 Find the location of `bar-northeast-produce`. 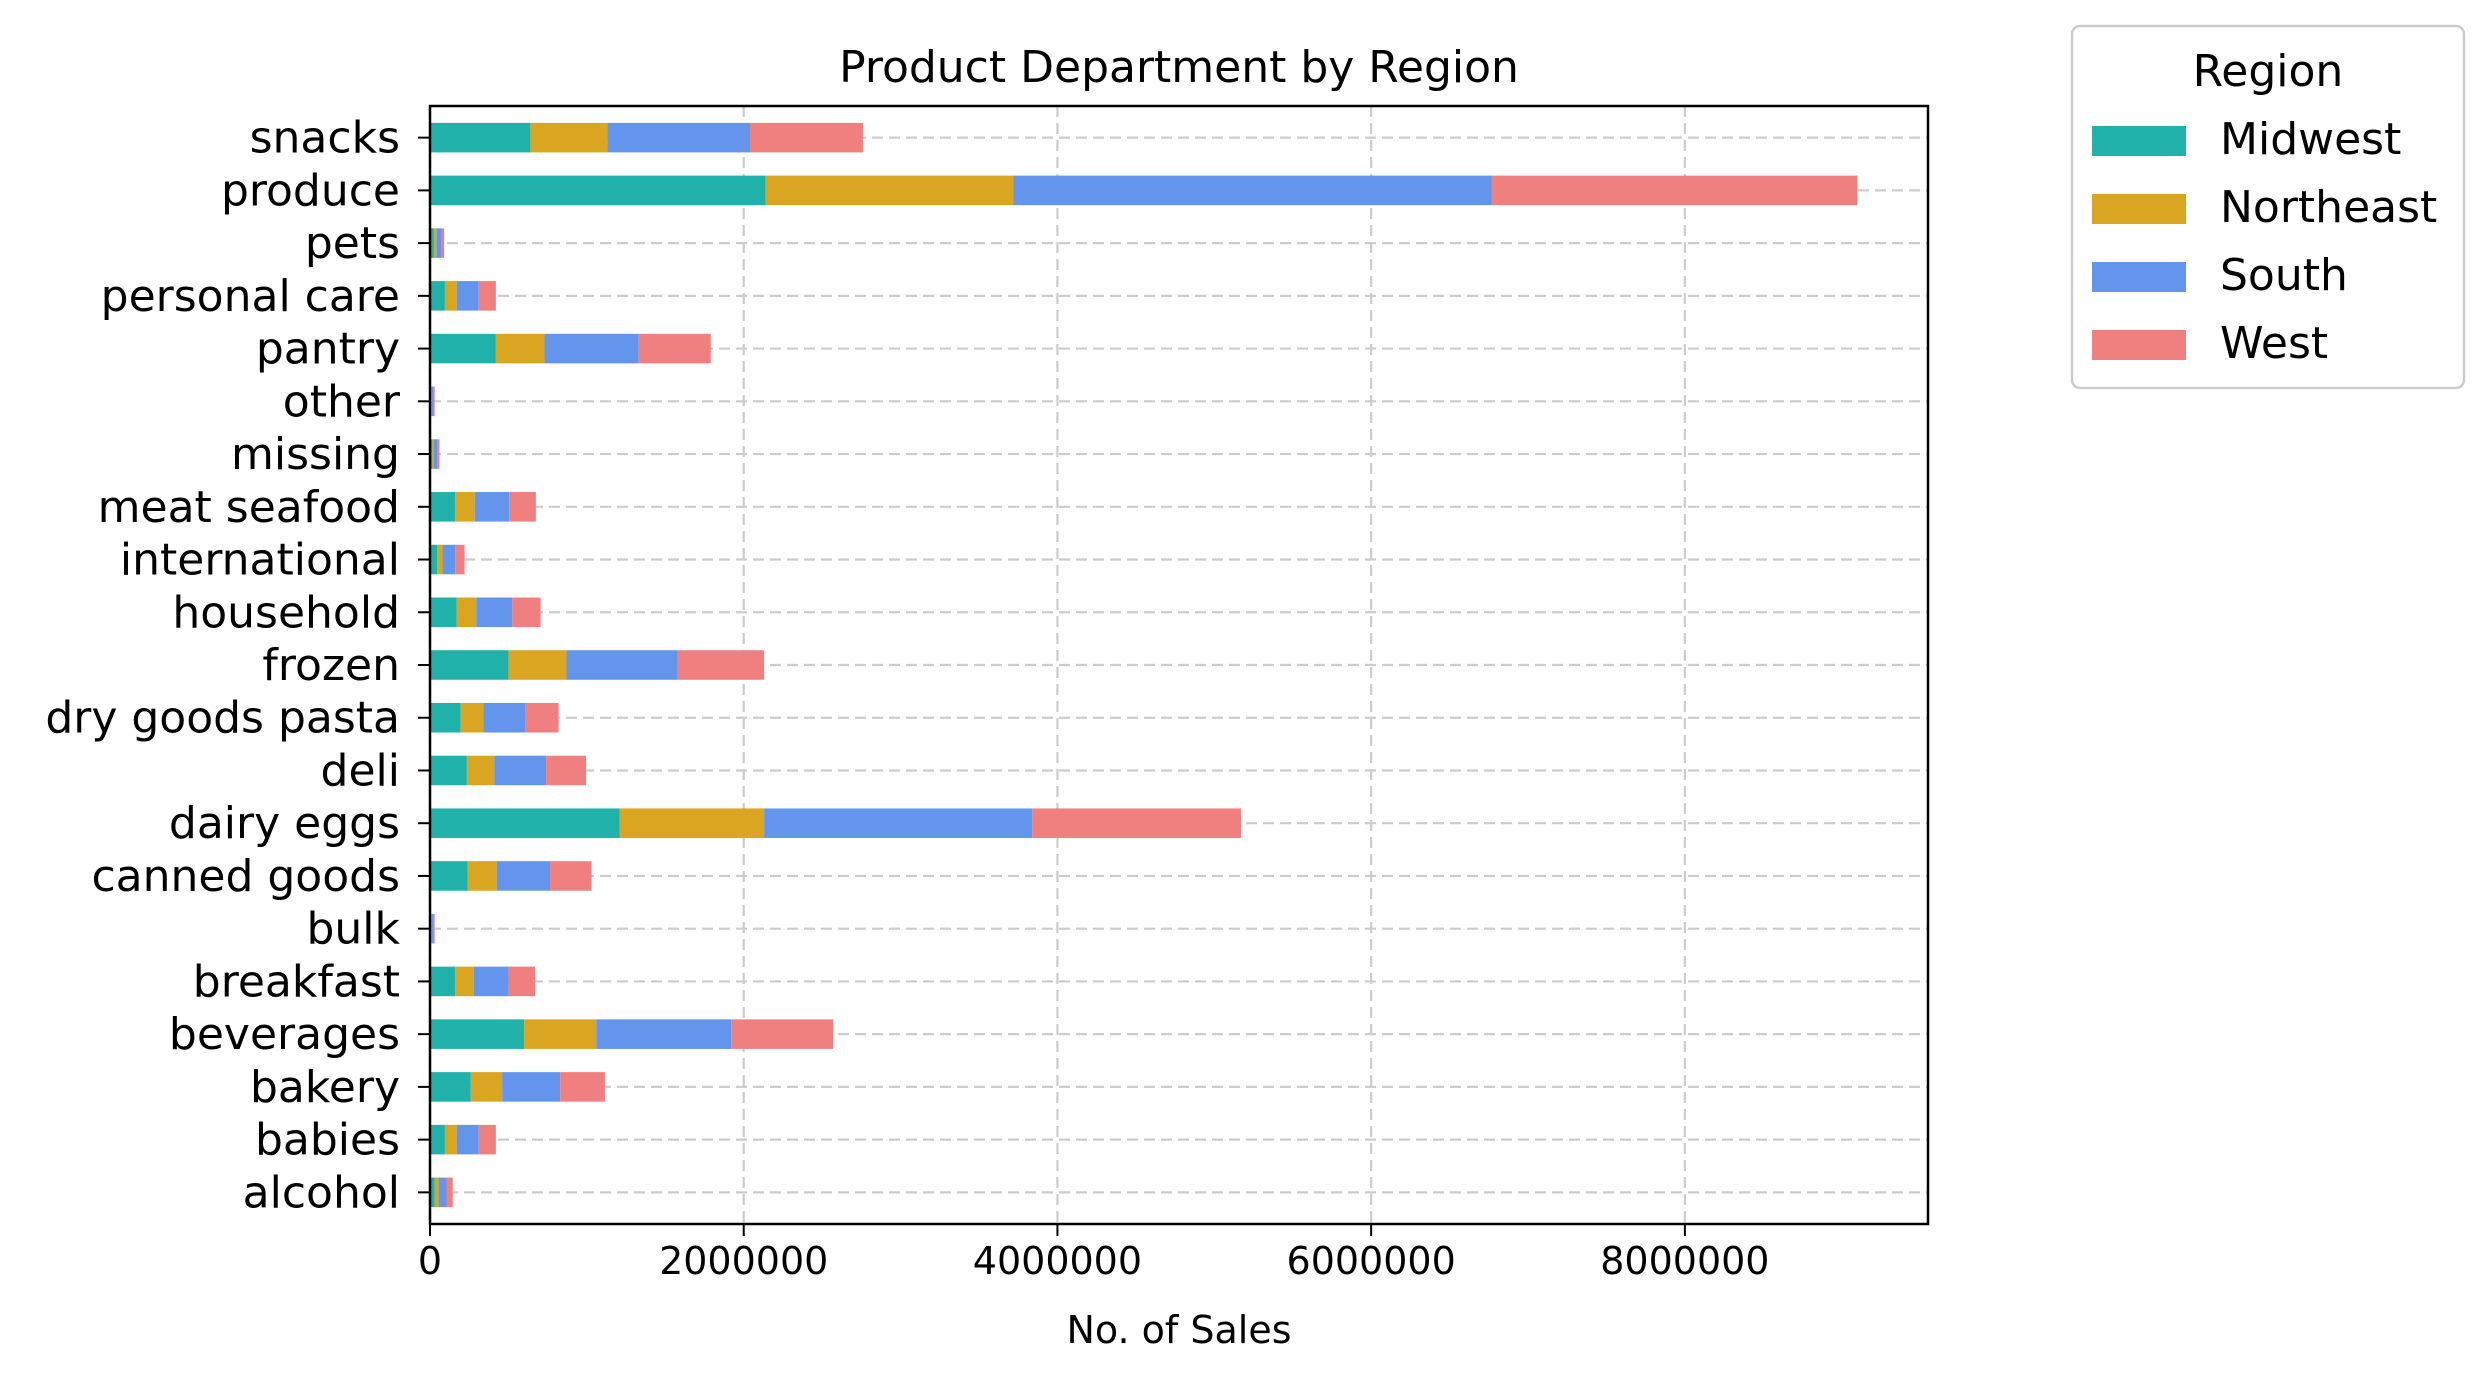

bar-northeast-produce is located at coordinates (889, 190).